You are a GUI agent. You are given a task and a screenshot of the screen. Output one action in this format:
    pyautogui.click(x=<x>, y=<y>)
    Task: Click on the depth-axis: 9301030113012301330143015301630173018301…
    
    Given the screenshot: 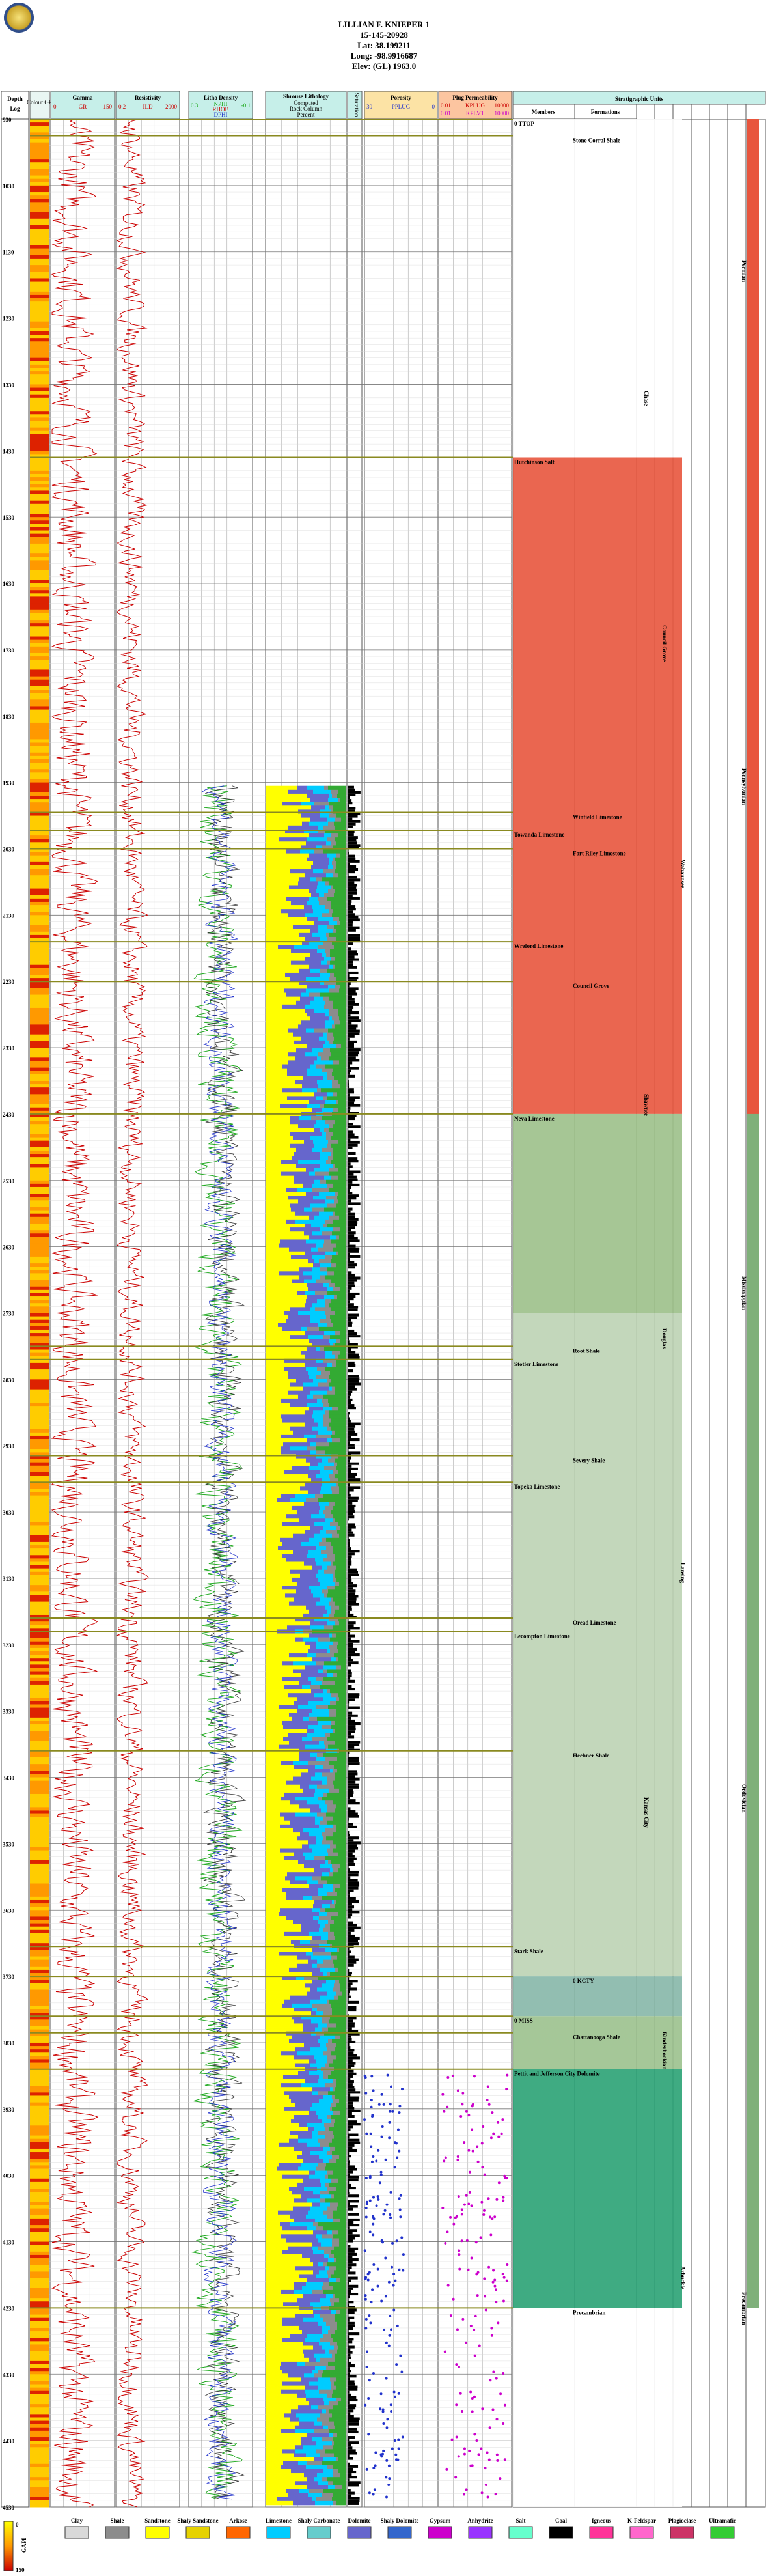 What is the action you would take?
    pyautogui.click(x=9, y=1314)
    